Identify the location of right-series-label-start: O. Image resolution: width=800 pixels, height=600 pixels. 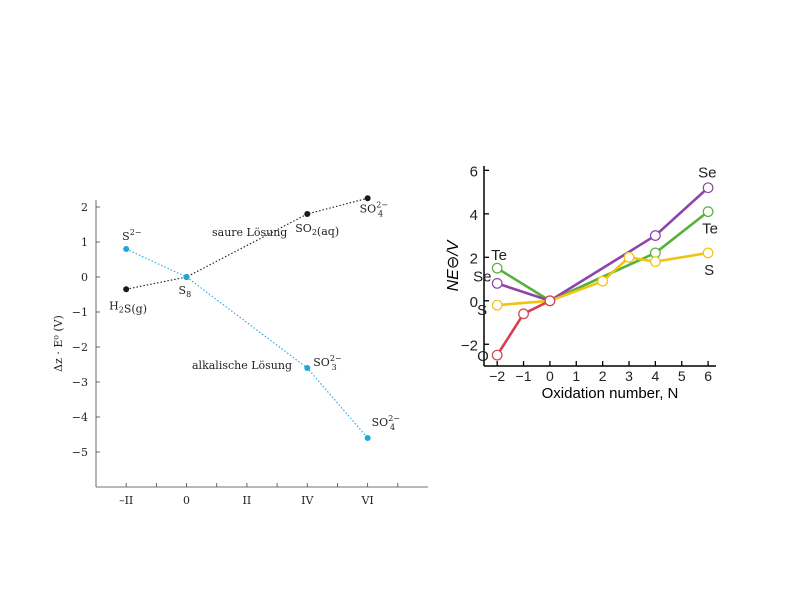
(483, 356).